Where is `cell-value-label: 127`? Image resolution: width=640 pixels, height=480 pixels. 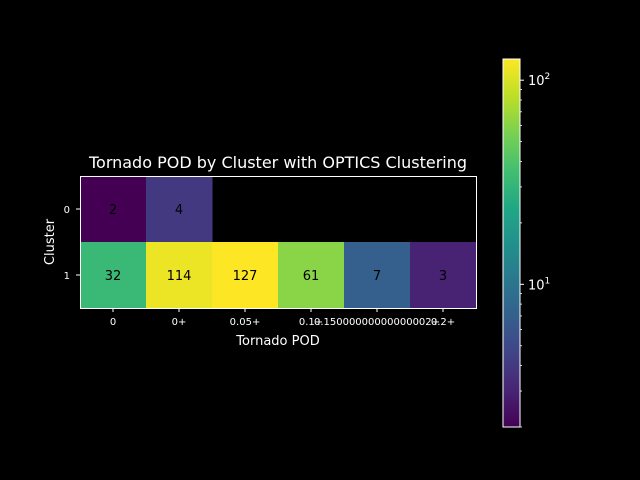
cell-value-label: 127 is located at coordinates (245, 276).